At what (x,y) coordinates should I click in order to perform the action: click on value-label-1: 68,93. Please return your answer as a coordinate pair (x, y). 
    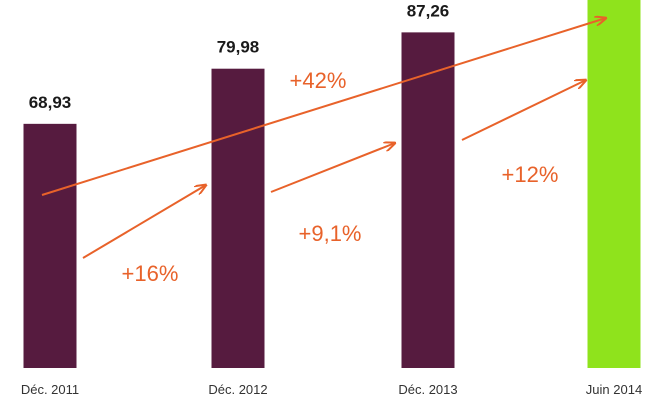
    Looking at the image, I should click on (50, 102).